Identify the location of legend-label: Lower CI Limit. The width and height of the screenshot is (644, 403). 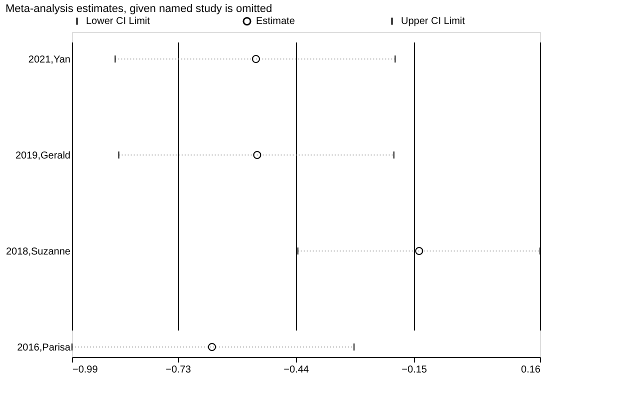
(118, 22).